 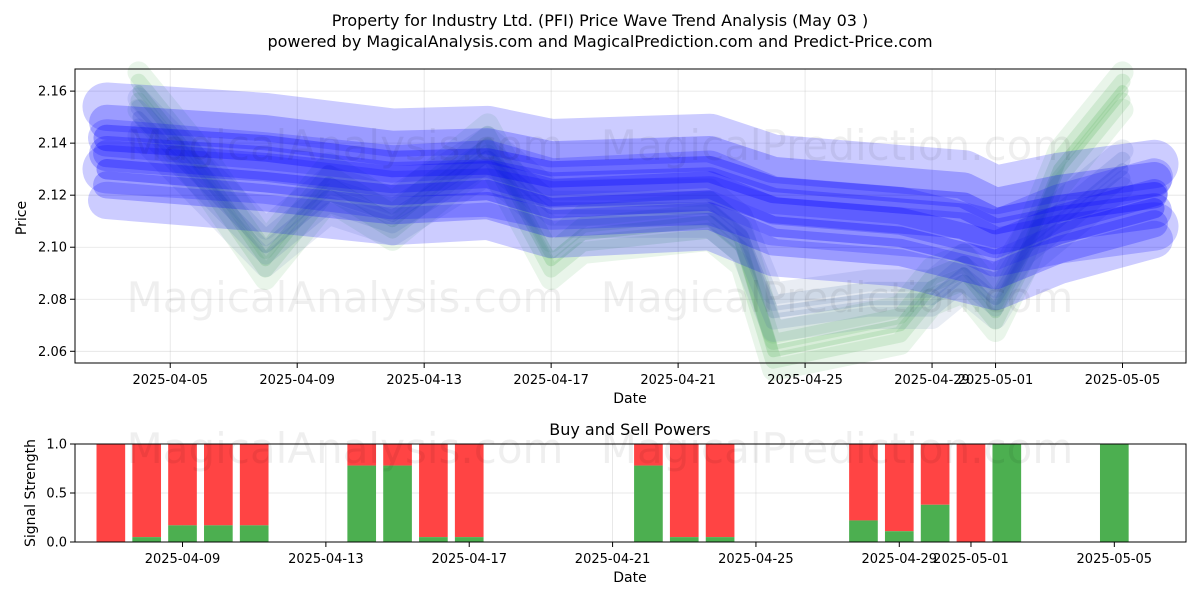 What do you see at coordinates (52, 300) in the screenshot?
I see `y-tick-label: 2.08` at bounding box center [52, 300].